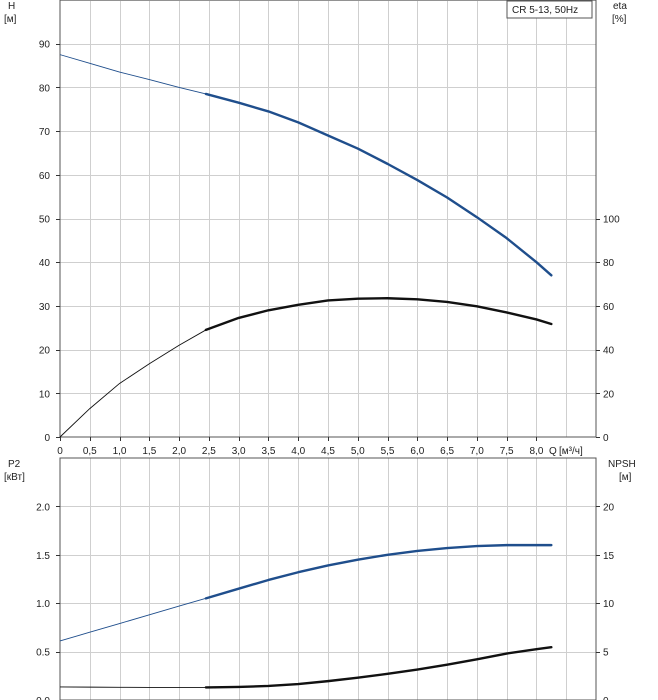  I want to click on legend-box, so click(549, 9).